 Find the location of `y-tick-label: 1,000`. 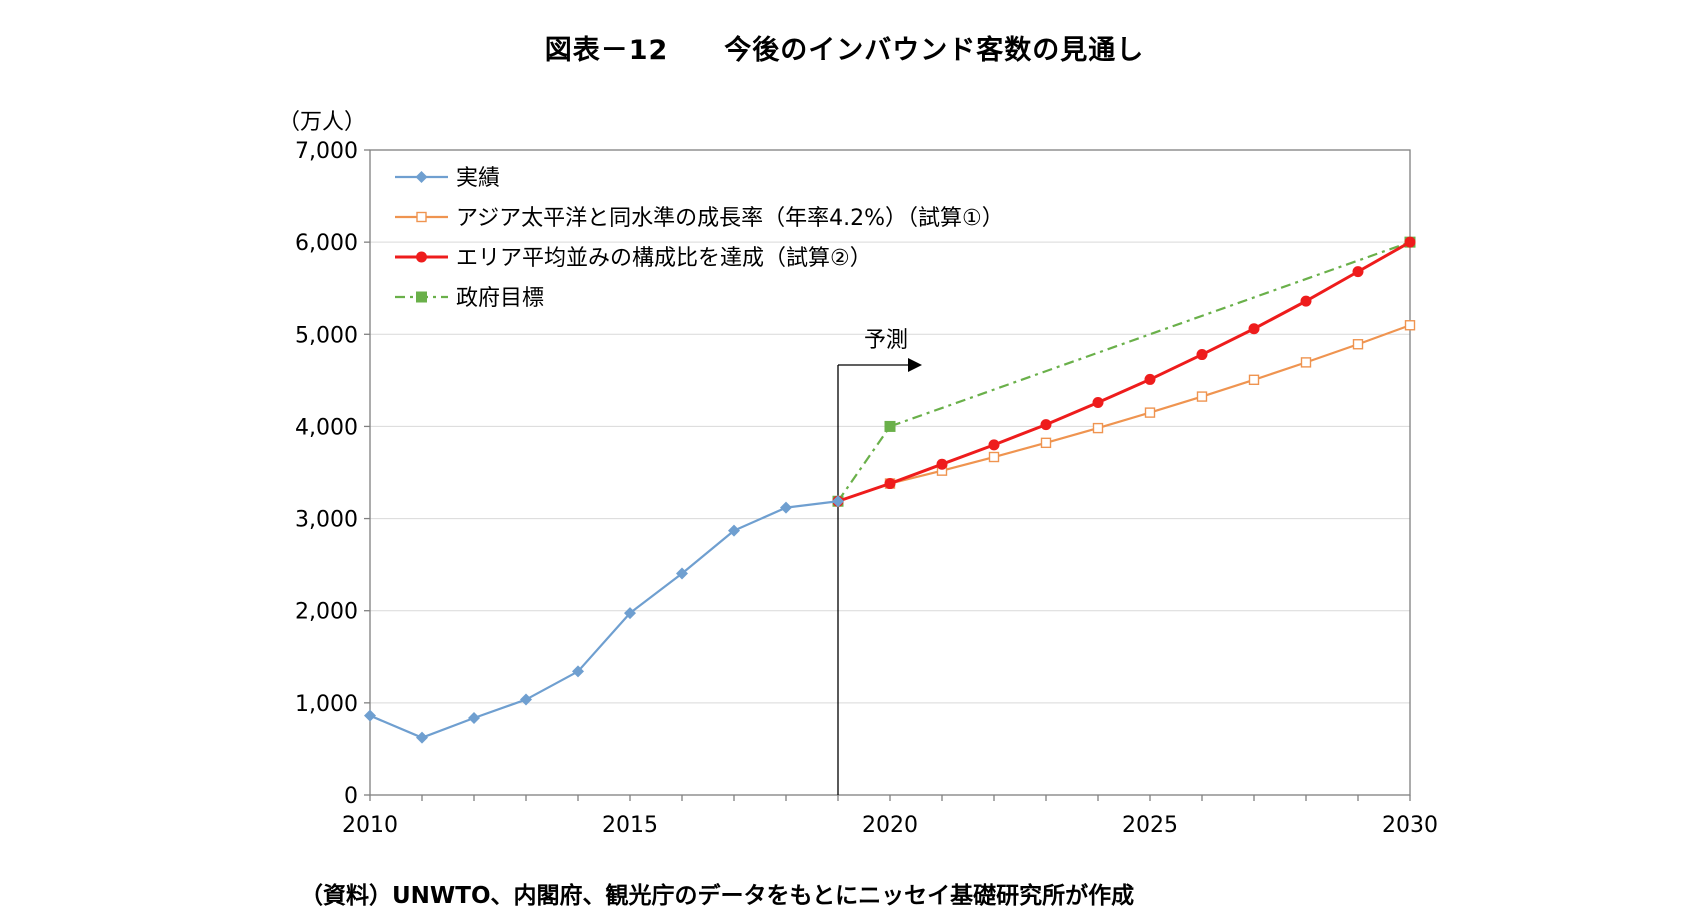

y-tick-label: 1,000 is located at coordinates (326, 704).